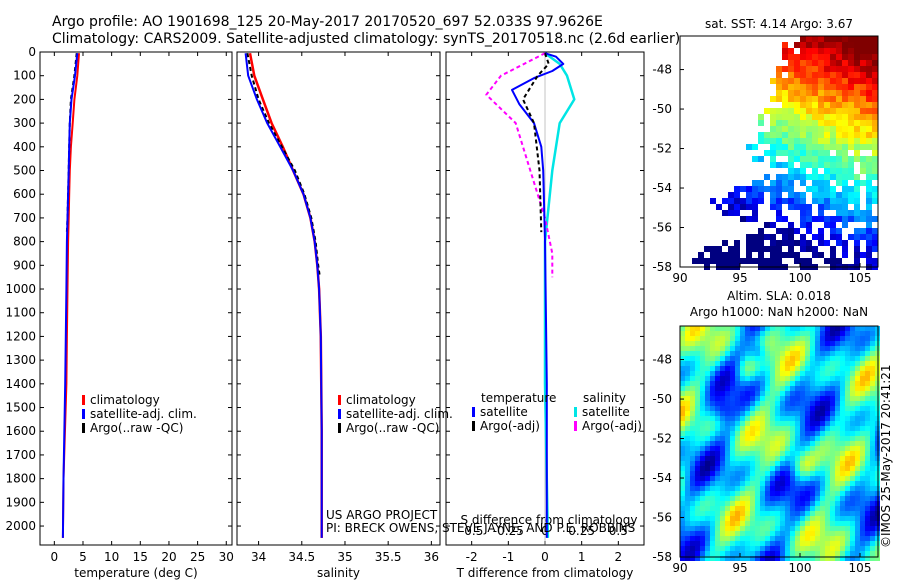 The image size is (900, 580). What do you see at coordinates (197, 557) in the screenshot?
I see `temperature-xtick-label: 25` at bounding box center [197, 557].